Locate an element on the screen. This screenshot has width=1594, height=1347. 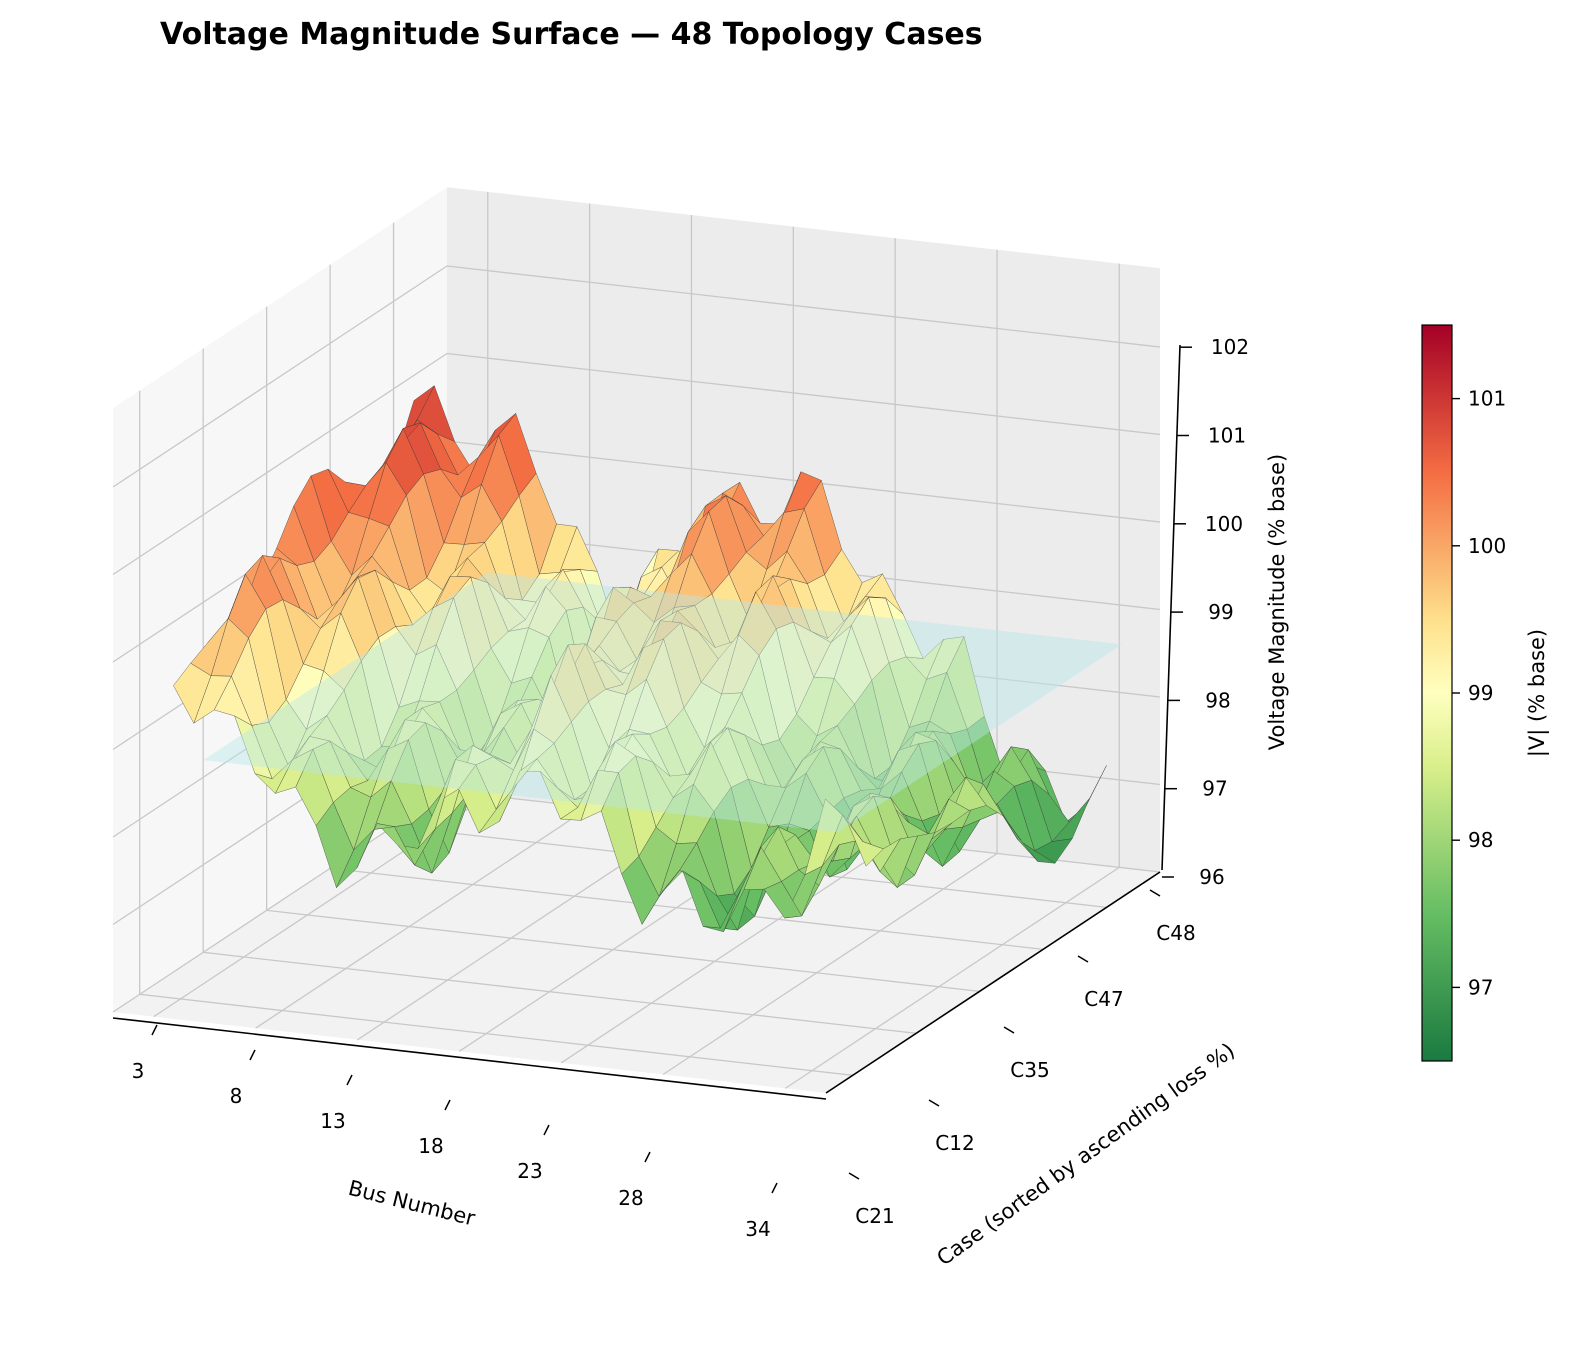
y-axis-label: Case (sorted by ascending loss %) is located at coordinates (1086, 1154).